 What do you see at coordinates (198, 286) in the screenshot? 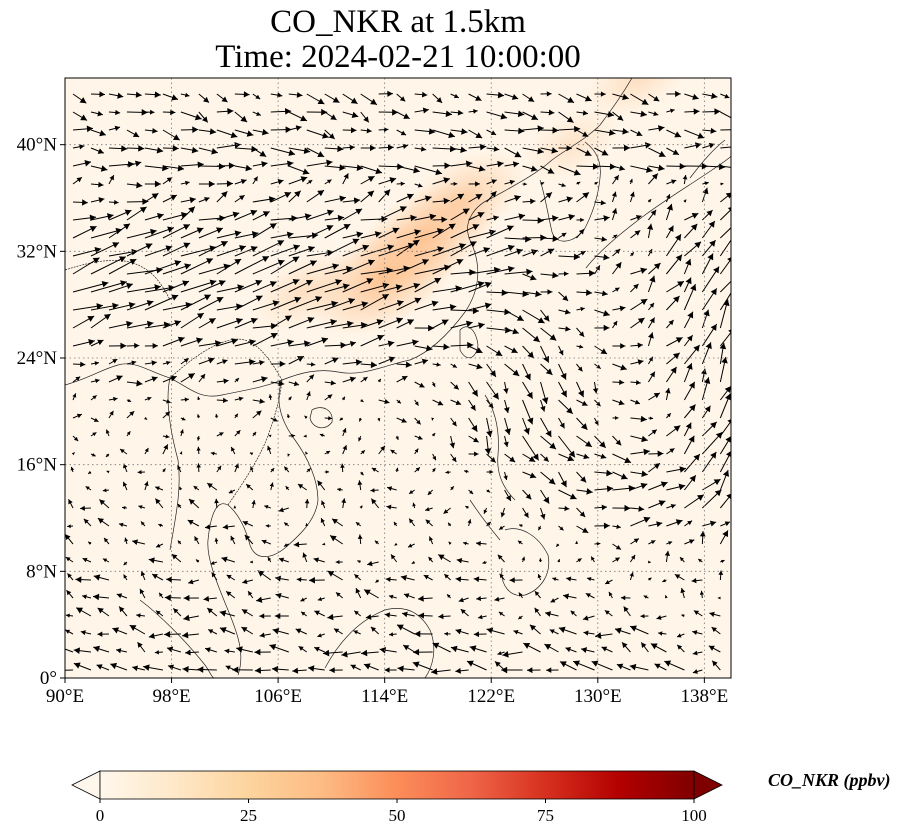
I see `wind-vector` at bounding box center [198, 286].